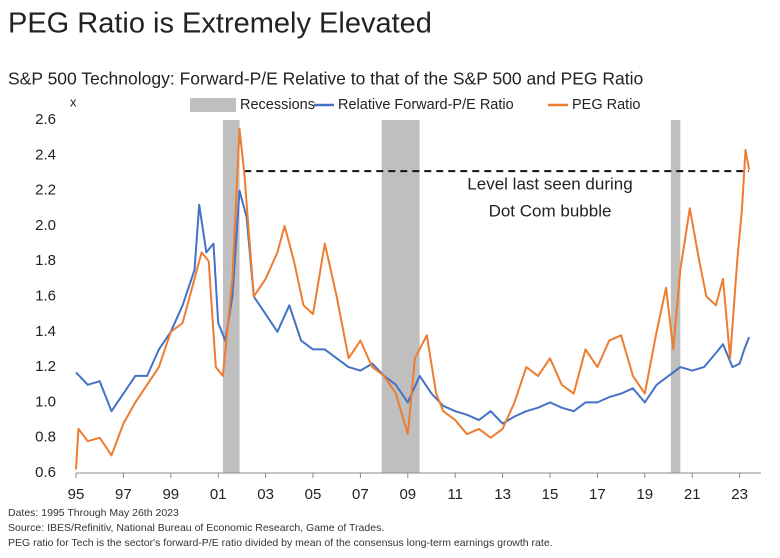  Describe the element at coordinates (597, 494) in the screenshot. I see `x-tick-label: 17` at that location.